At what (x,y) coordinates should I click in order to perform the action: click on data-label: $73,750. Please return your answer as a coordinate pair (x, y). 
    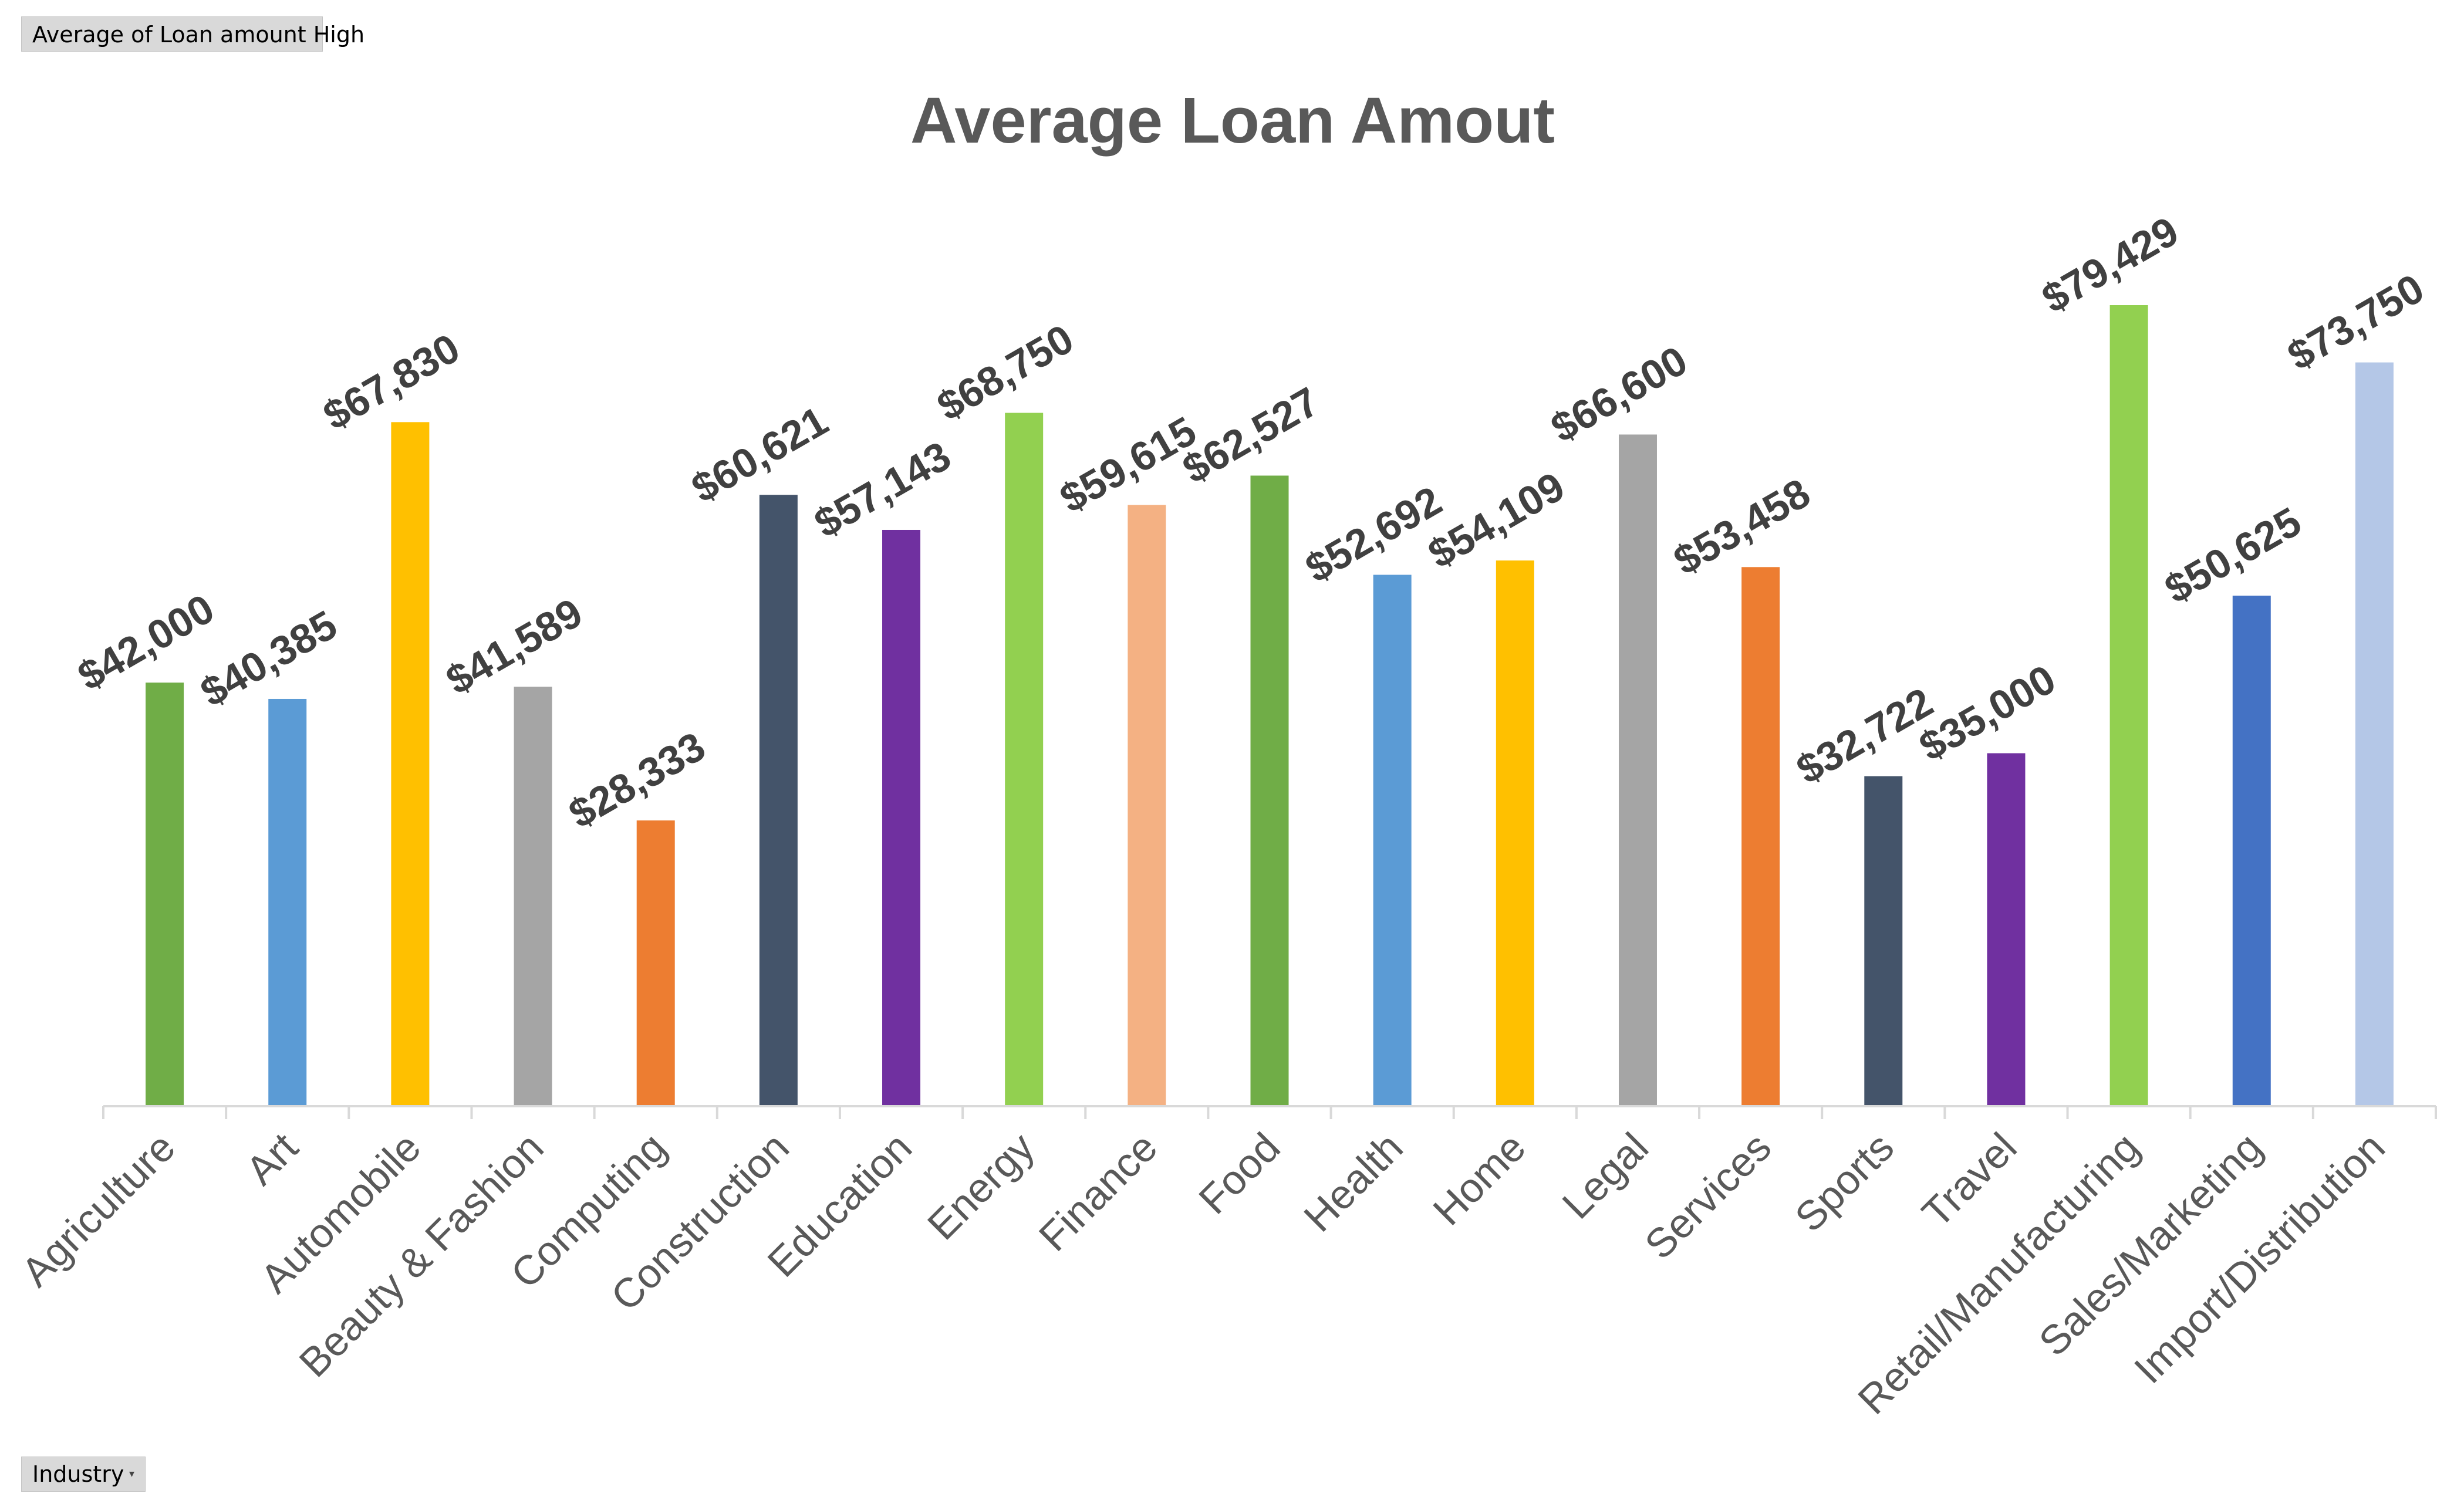
    Looking at the image, I should click on (2355, 322).